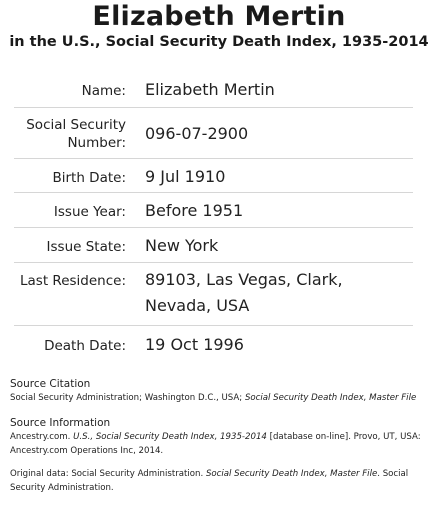 The width and height of the screenshot is (438, 505). Describe the element at coordinates (219, 16) in the screenshot. I see `page-title: Elizabeth Mertin` at that location.